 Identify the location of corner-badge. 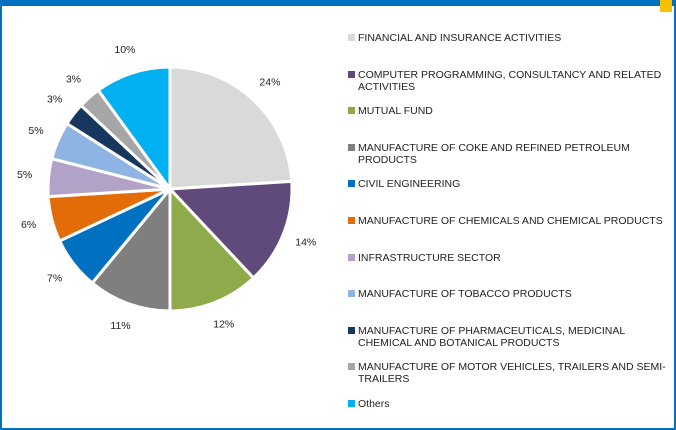
(666, 6).